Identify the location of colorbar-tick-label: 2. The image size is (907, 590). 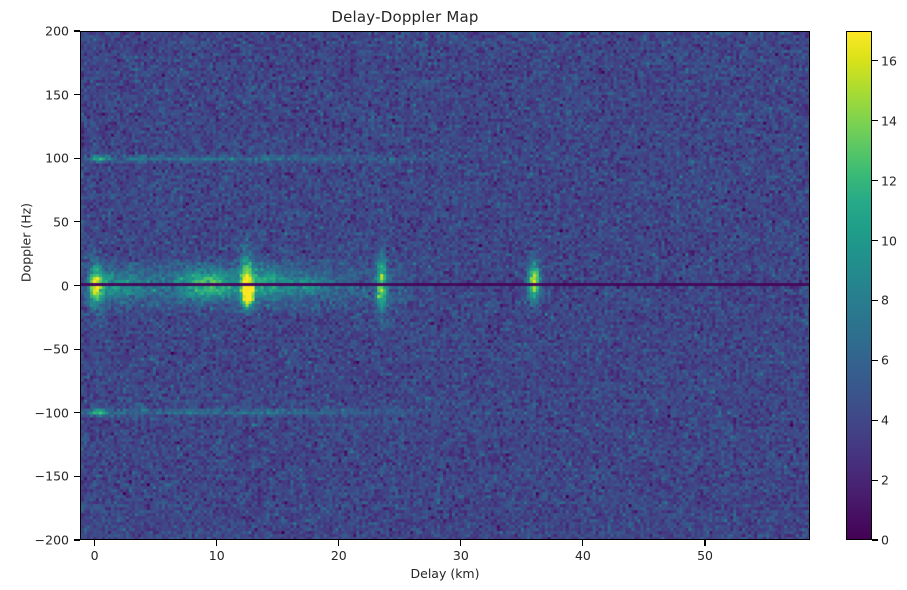
(885, 480).